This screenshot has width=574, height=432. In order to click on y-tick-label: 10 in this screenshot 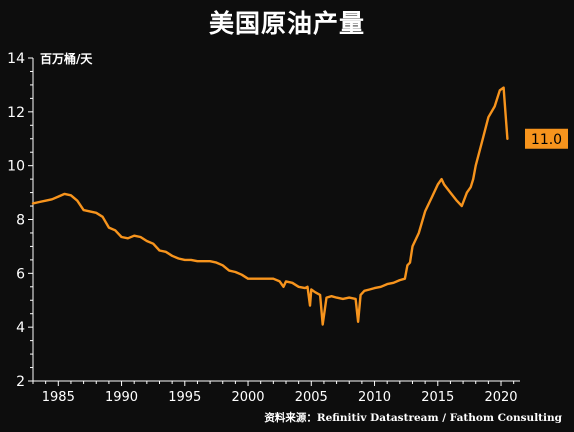, I will do `click(16, 167)`.